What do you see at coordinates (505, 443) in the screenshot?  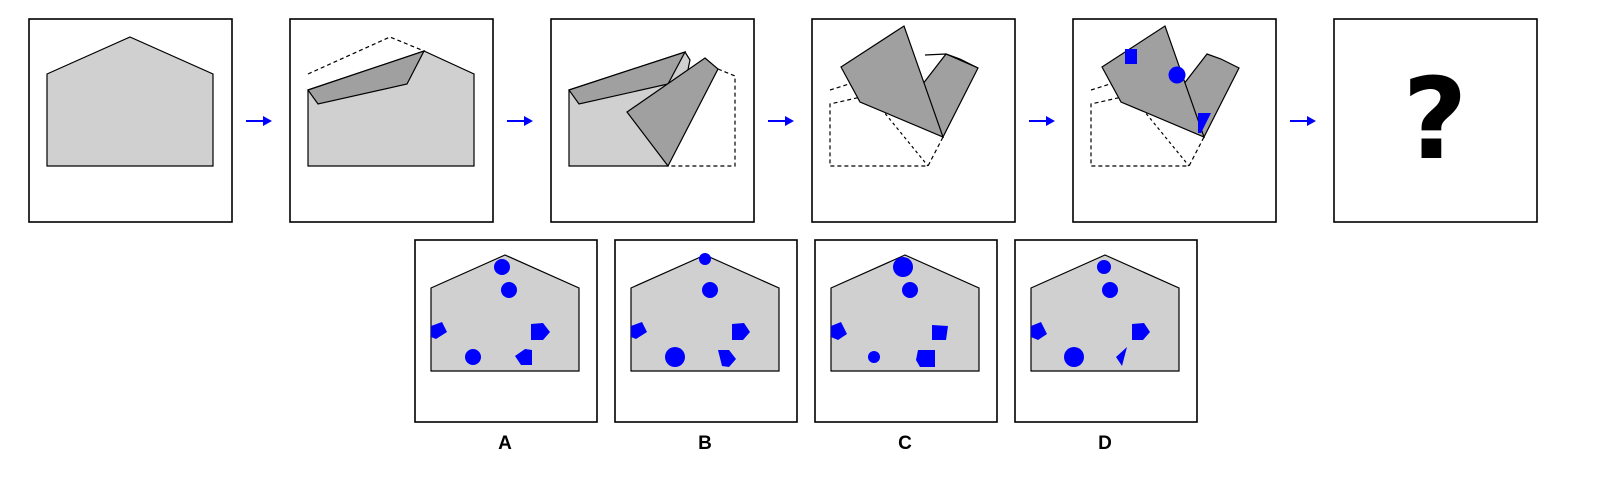 I see `option-a-label: A` at bounding box center [505, 443].